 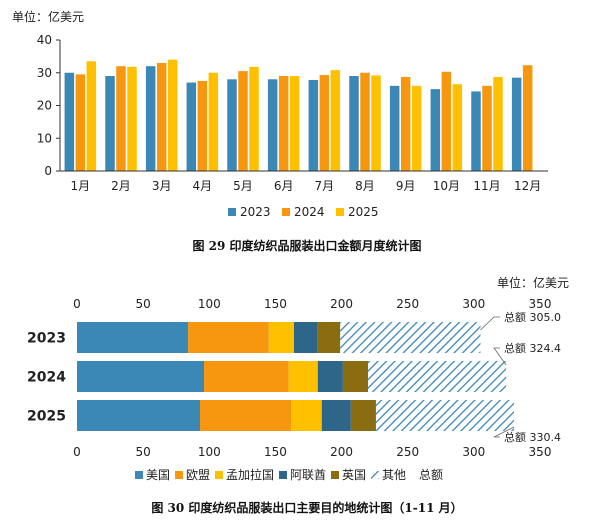 I want to click on chart2-unit-label: 单位：亿美元, so click(x=533, y=282).